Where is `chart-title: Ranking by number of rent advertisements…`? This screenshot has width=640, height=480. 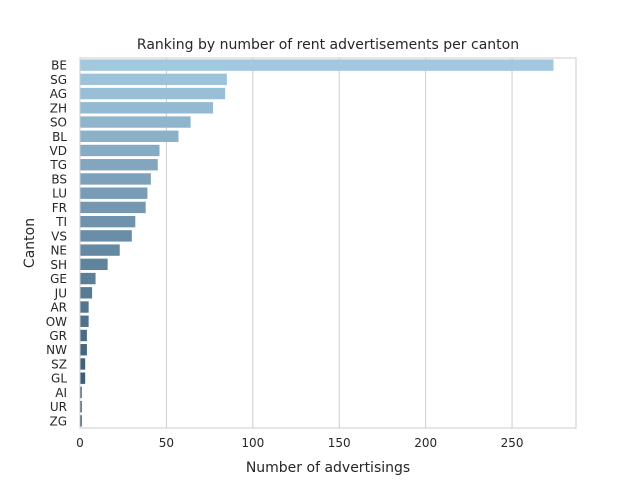 chart-title: Ranking by number of rent advertisements… is located at coordinates (328, 45).